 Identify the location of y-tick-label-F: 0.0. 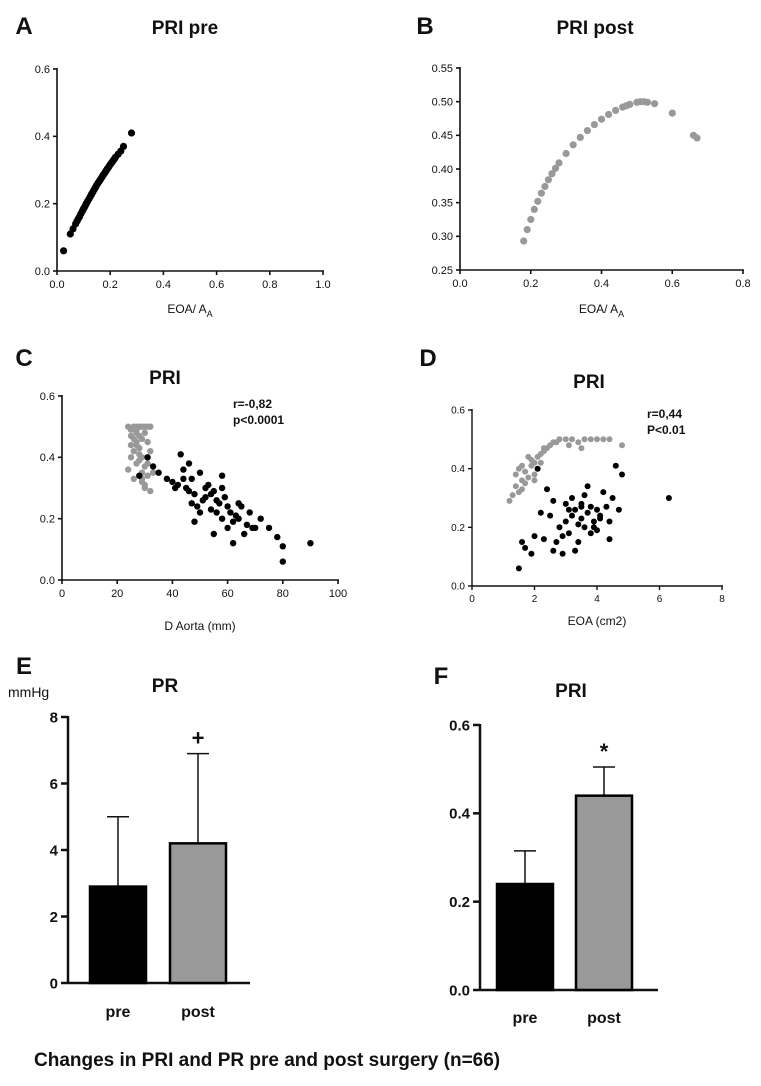
(459, 990).